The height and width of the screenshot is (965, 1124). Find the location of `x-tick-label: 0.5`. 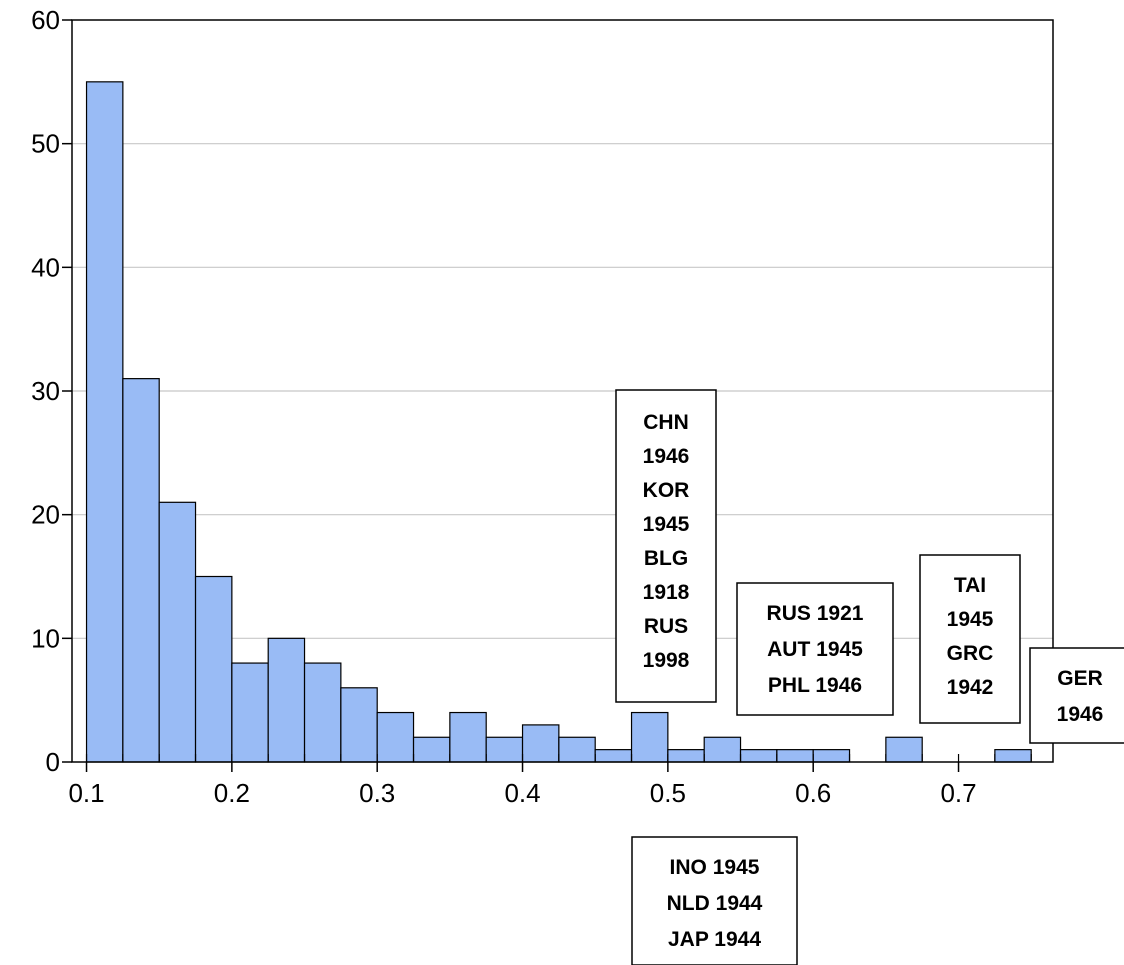

x-tick-label: 0.5 is located at coordinates (668, 793).